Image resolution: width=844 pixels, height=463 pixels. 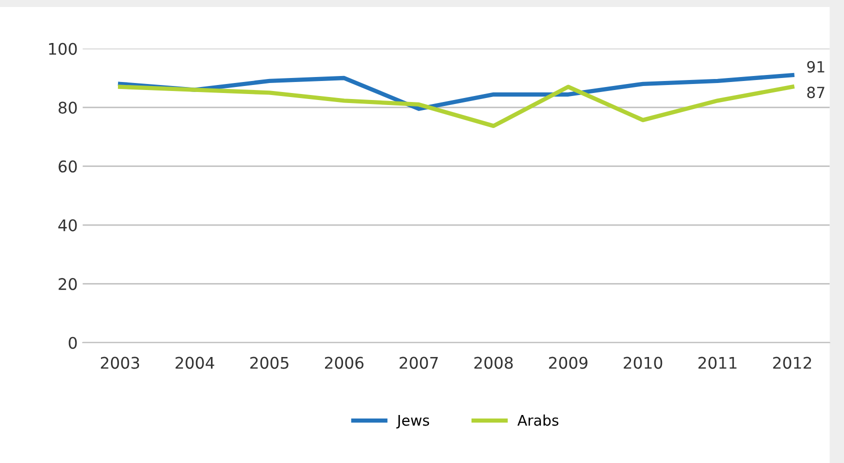 What do you see at coordinates (344, 362) in the screenshot?
I see `x-tick-label: 2006` at bounding box center [344, 362].